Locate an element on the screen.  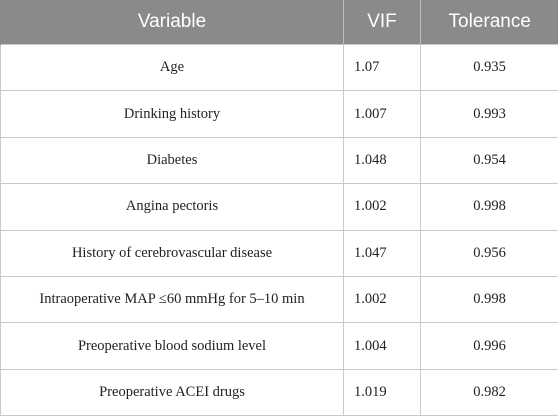
tolerance-cell: 0.954 is located at coordinates (489, 160).